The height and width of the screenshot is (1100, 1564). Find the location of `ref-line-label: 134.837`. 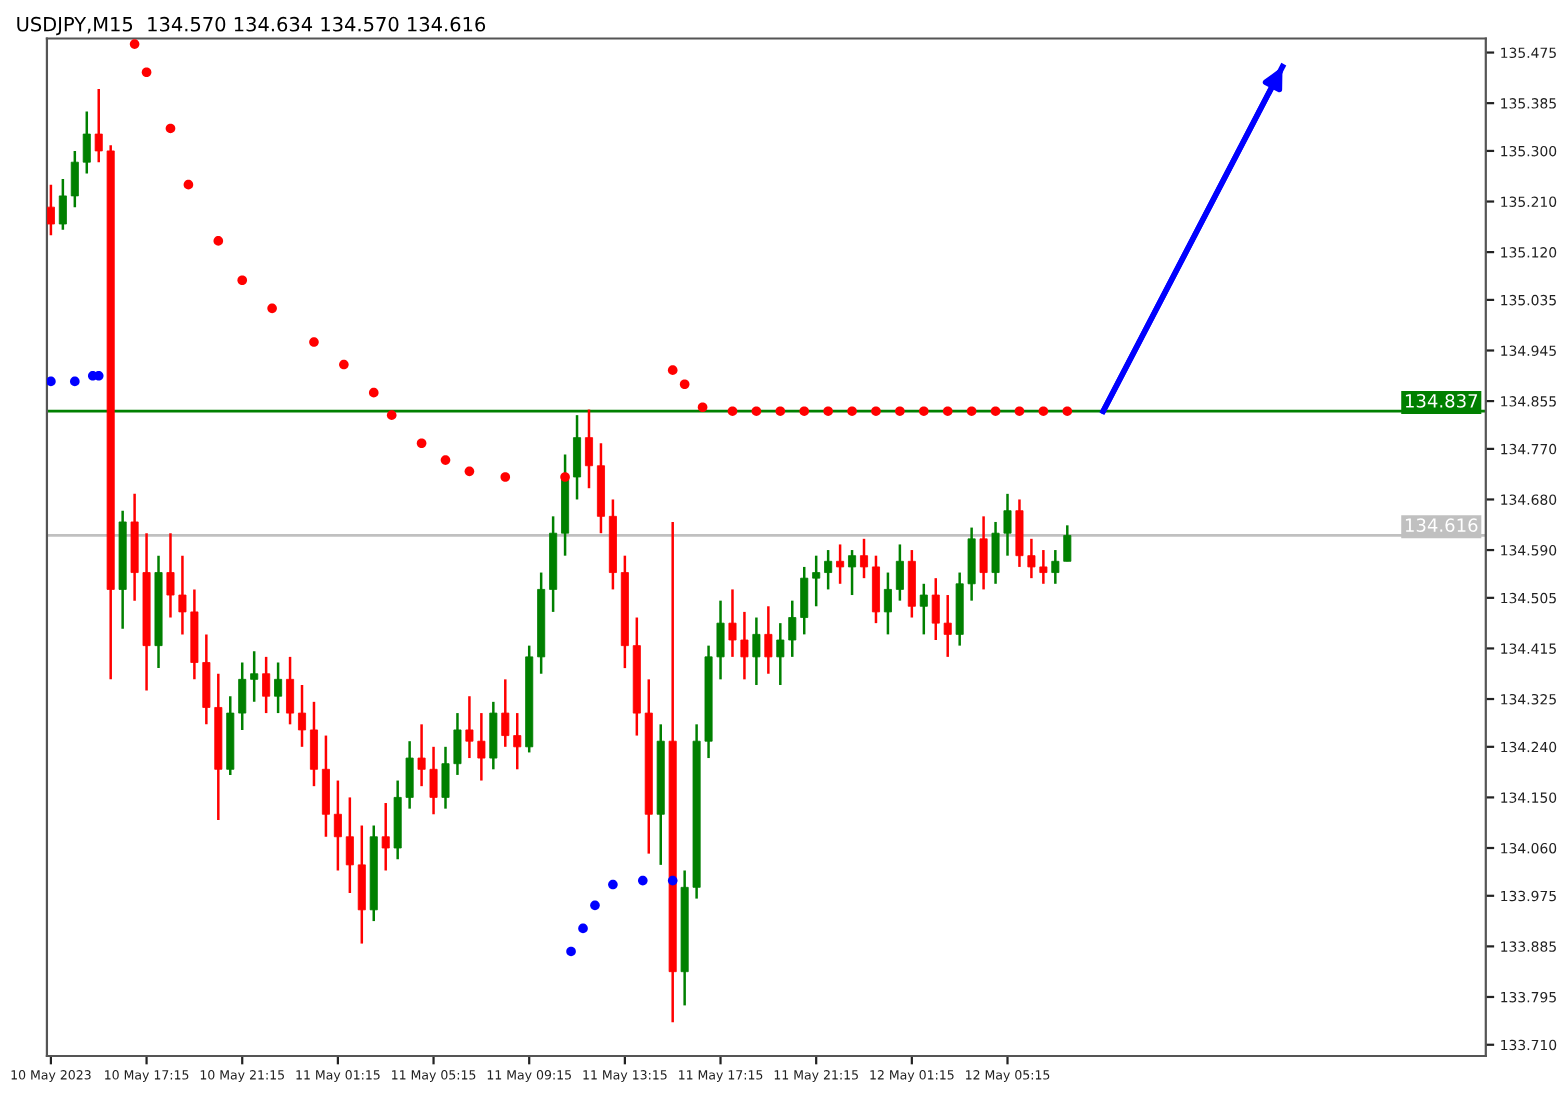

ref-line-label: 134.837 is located at coordinates (1441, 401).